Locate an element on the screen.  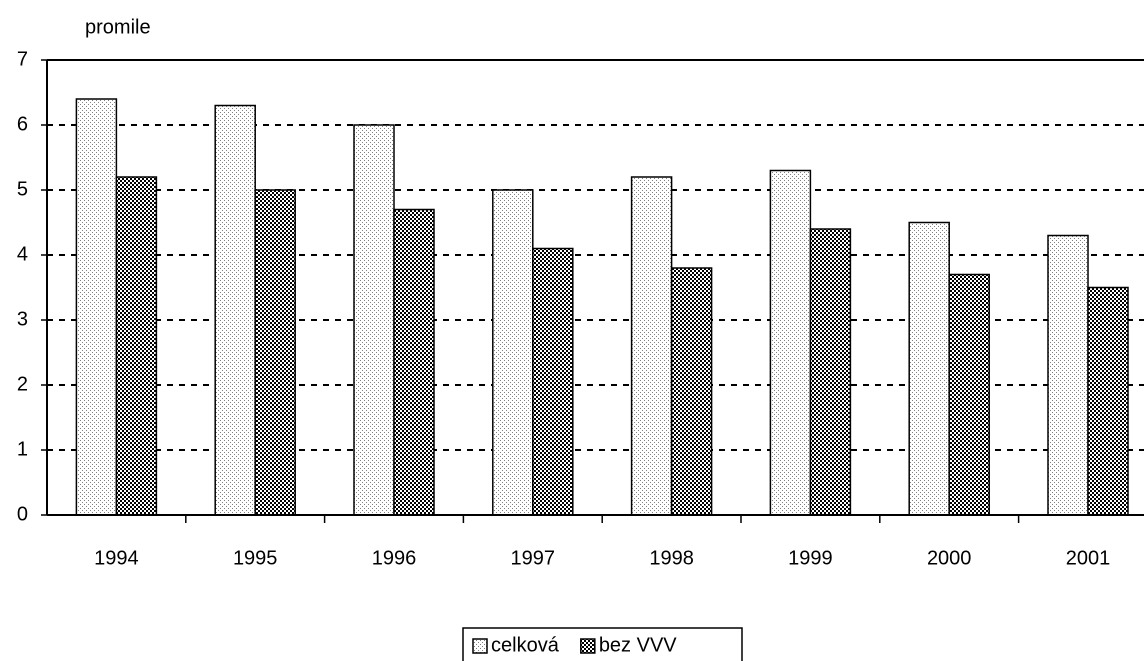
x-tick-label: 1995 is located at coordinates (255, 558).